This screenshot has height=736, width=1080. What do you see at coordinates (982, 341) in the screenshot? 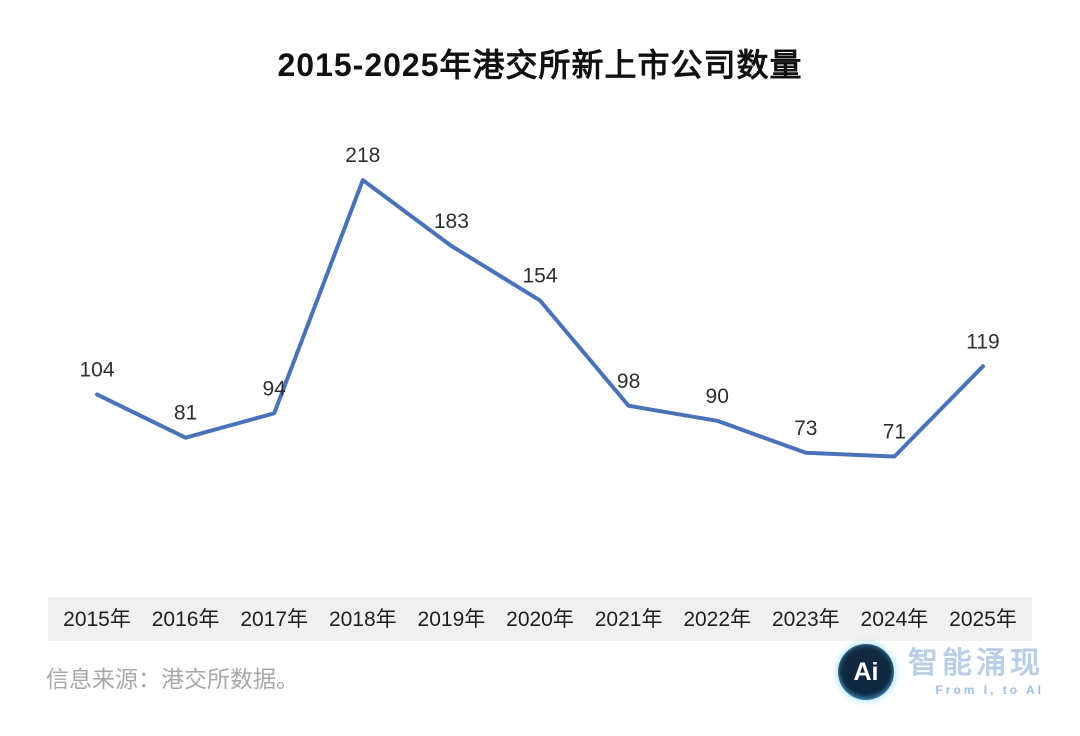
I see `data-label: 119` at bounding box center [982, 341].